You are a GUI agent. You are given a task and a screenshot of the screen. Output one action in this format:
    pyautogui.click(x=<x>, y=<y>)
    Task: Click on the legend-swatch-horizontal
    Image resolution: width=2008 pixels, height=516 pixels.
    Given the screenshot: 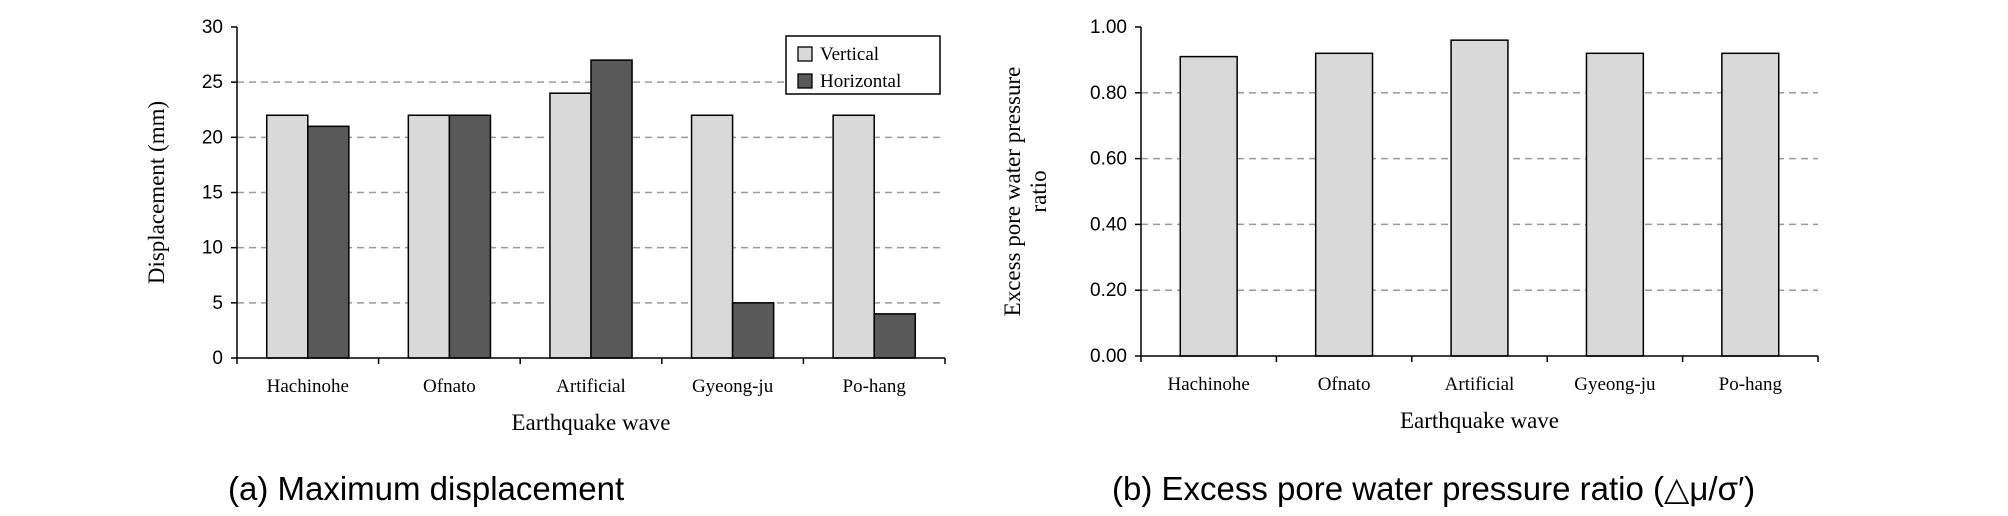 What is the action you would take?
    pyautogui.click(x=805, y=81)
    